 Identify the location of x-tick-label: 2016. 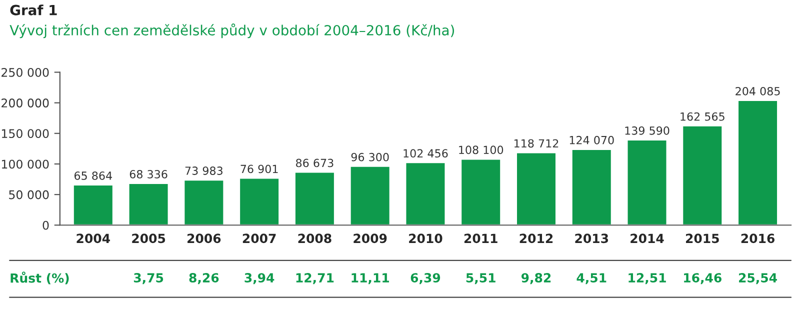
(757, 239).